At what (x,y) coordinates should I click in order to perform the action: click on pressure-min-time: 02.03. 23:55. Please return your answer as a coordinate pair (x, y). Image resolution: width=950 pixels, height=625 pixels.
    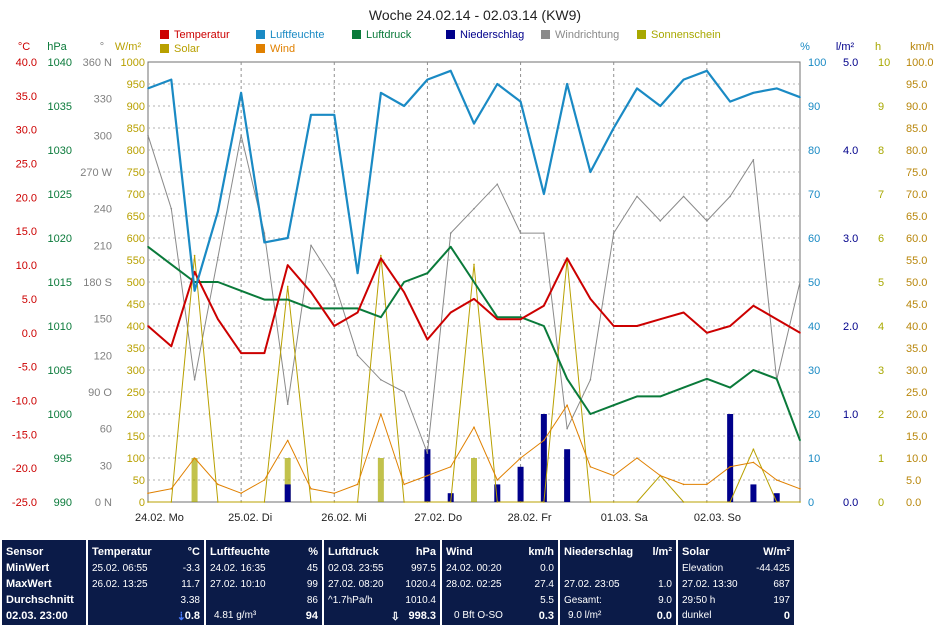
    Looking at the image, I should click on (356, 568).